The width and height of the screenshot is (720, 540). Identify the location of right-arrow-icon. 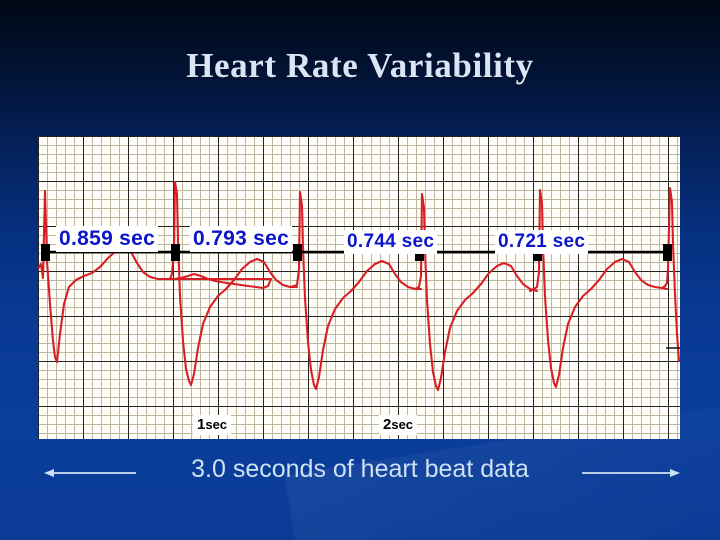
(631, 473).